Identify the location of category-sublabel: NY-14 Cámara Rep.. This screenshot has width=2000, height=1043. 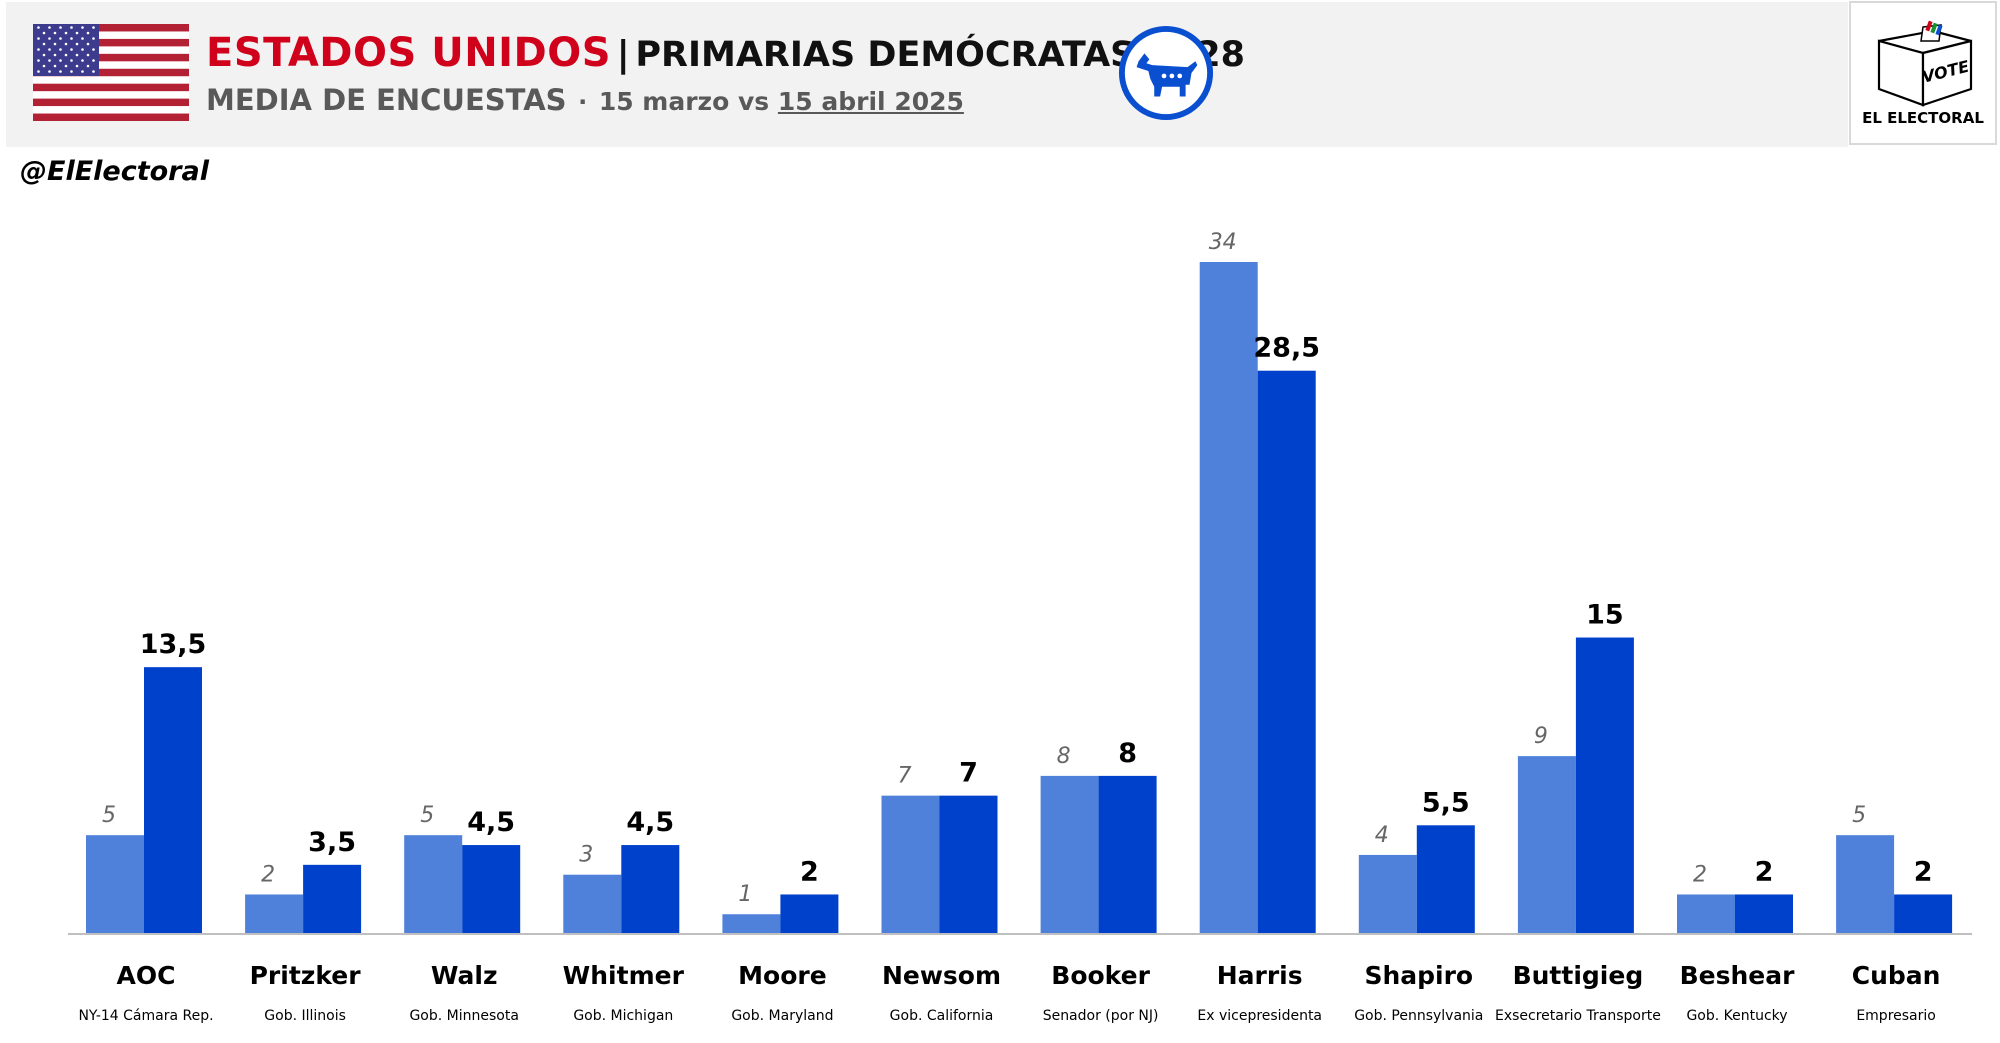
(145, 1016).